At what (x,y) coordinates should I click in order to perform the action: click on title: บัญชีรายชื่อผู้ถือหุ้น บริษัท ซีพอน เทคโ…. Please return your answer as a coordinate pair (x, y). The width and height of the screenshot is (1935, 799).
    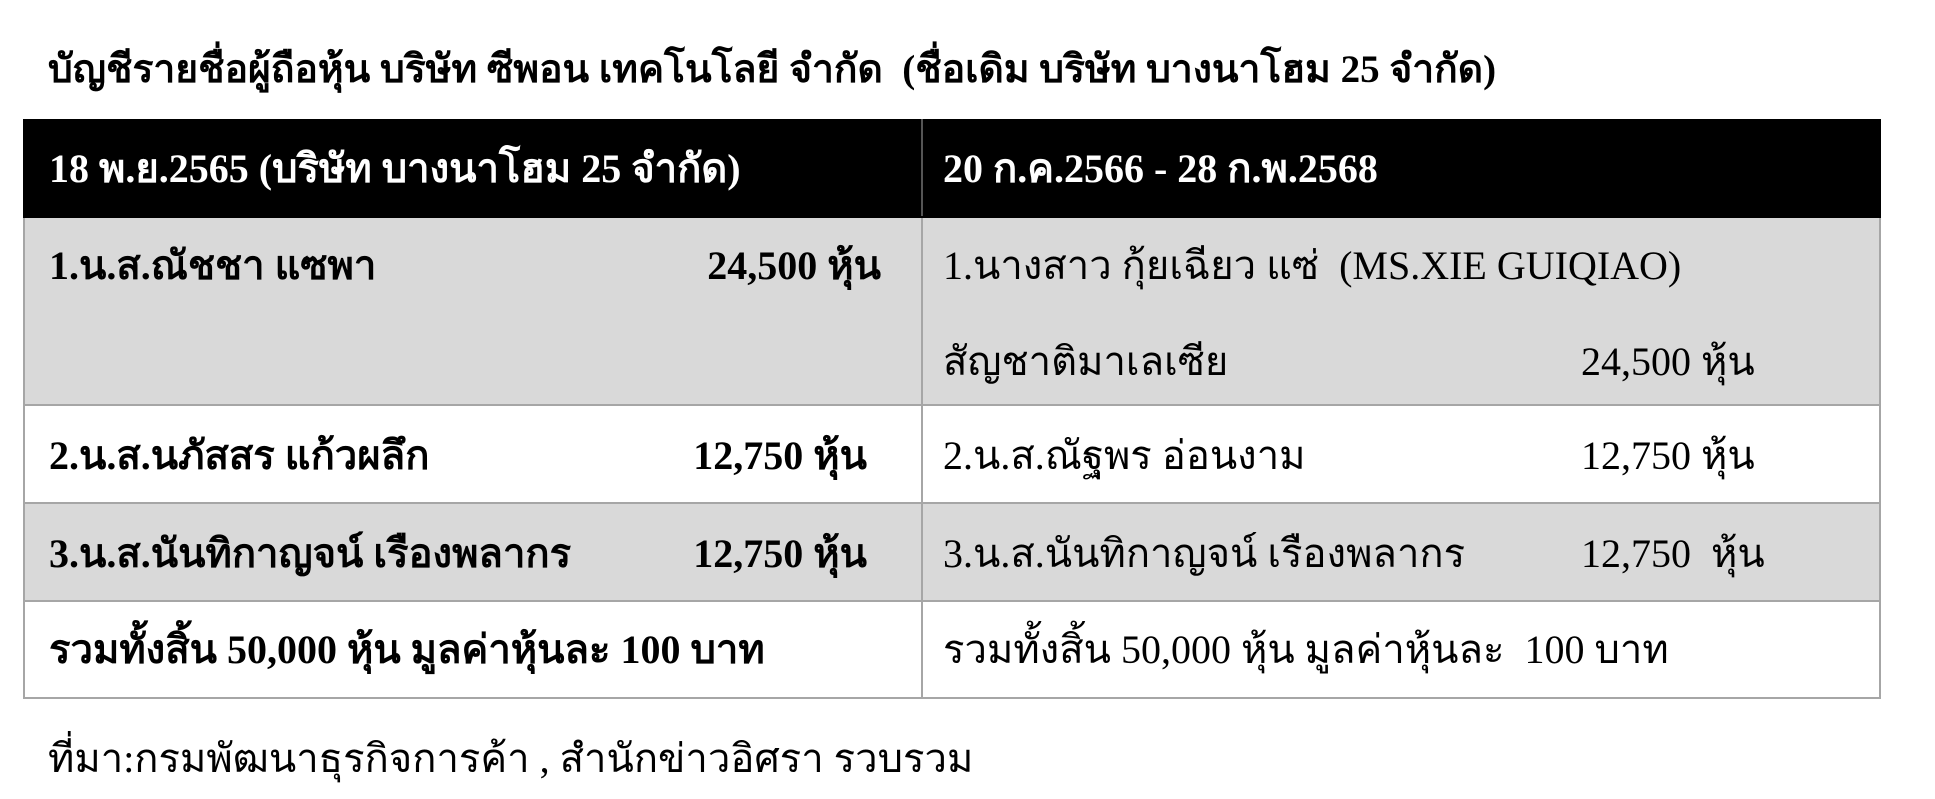
    Looking at the image, I should click on (772, 69).